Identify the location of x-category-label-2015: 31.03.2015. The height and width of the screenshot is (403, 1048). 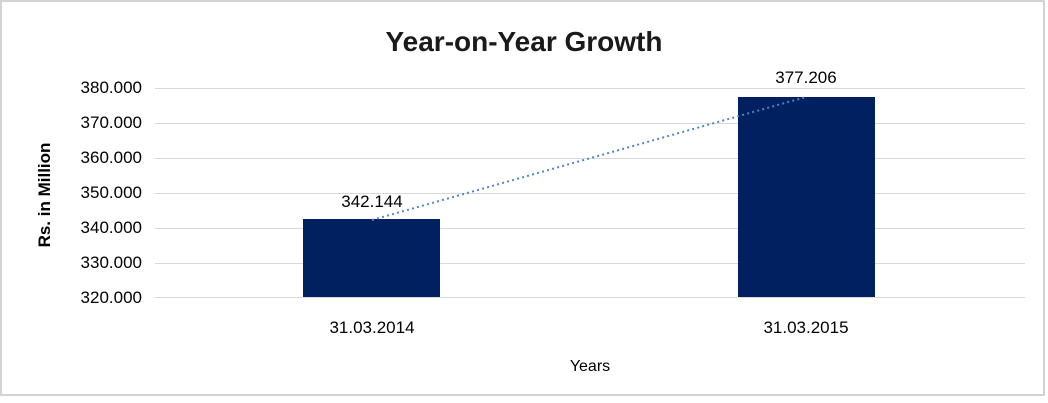
(806, 327).